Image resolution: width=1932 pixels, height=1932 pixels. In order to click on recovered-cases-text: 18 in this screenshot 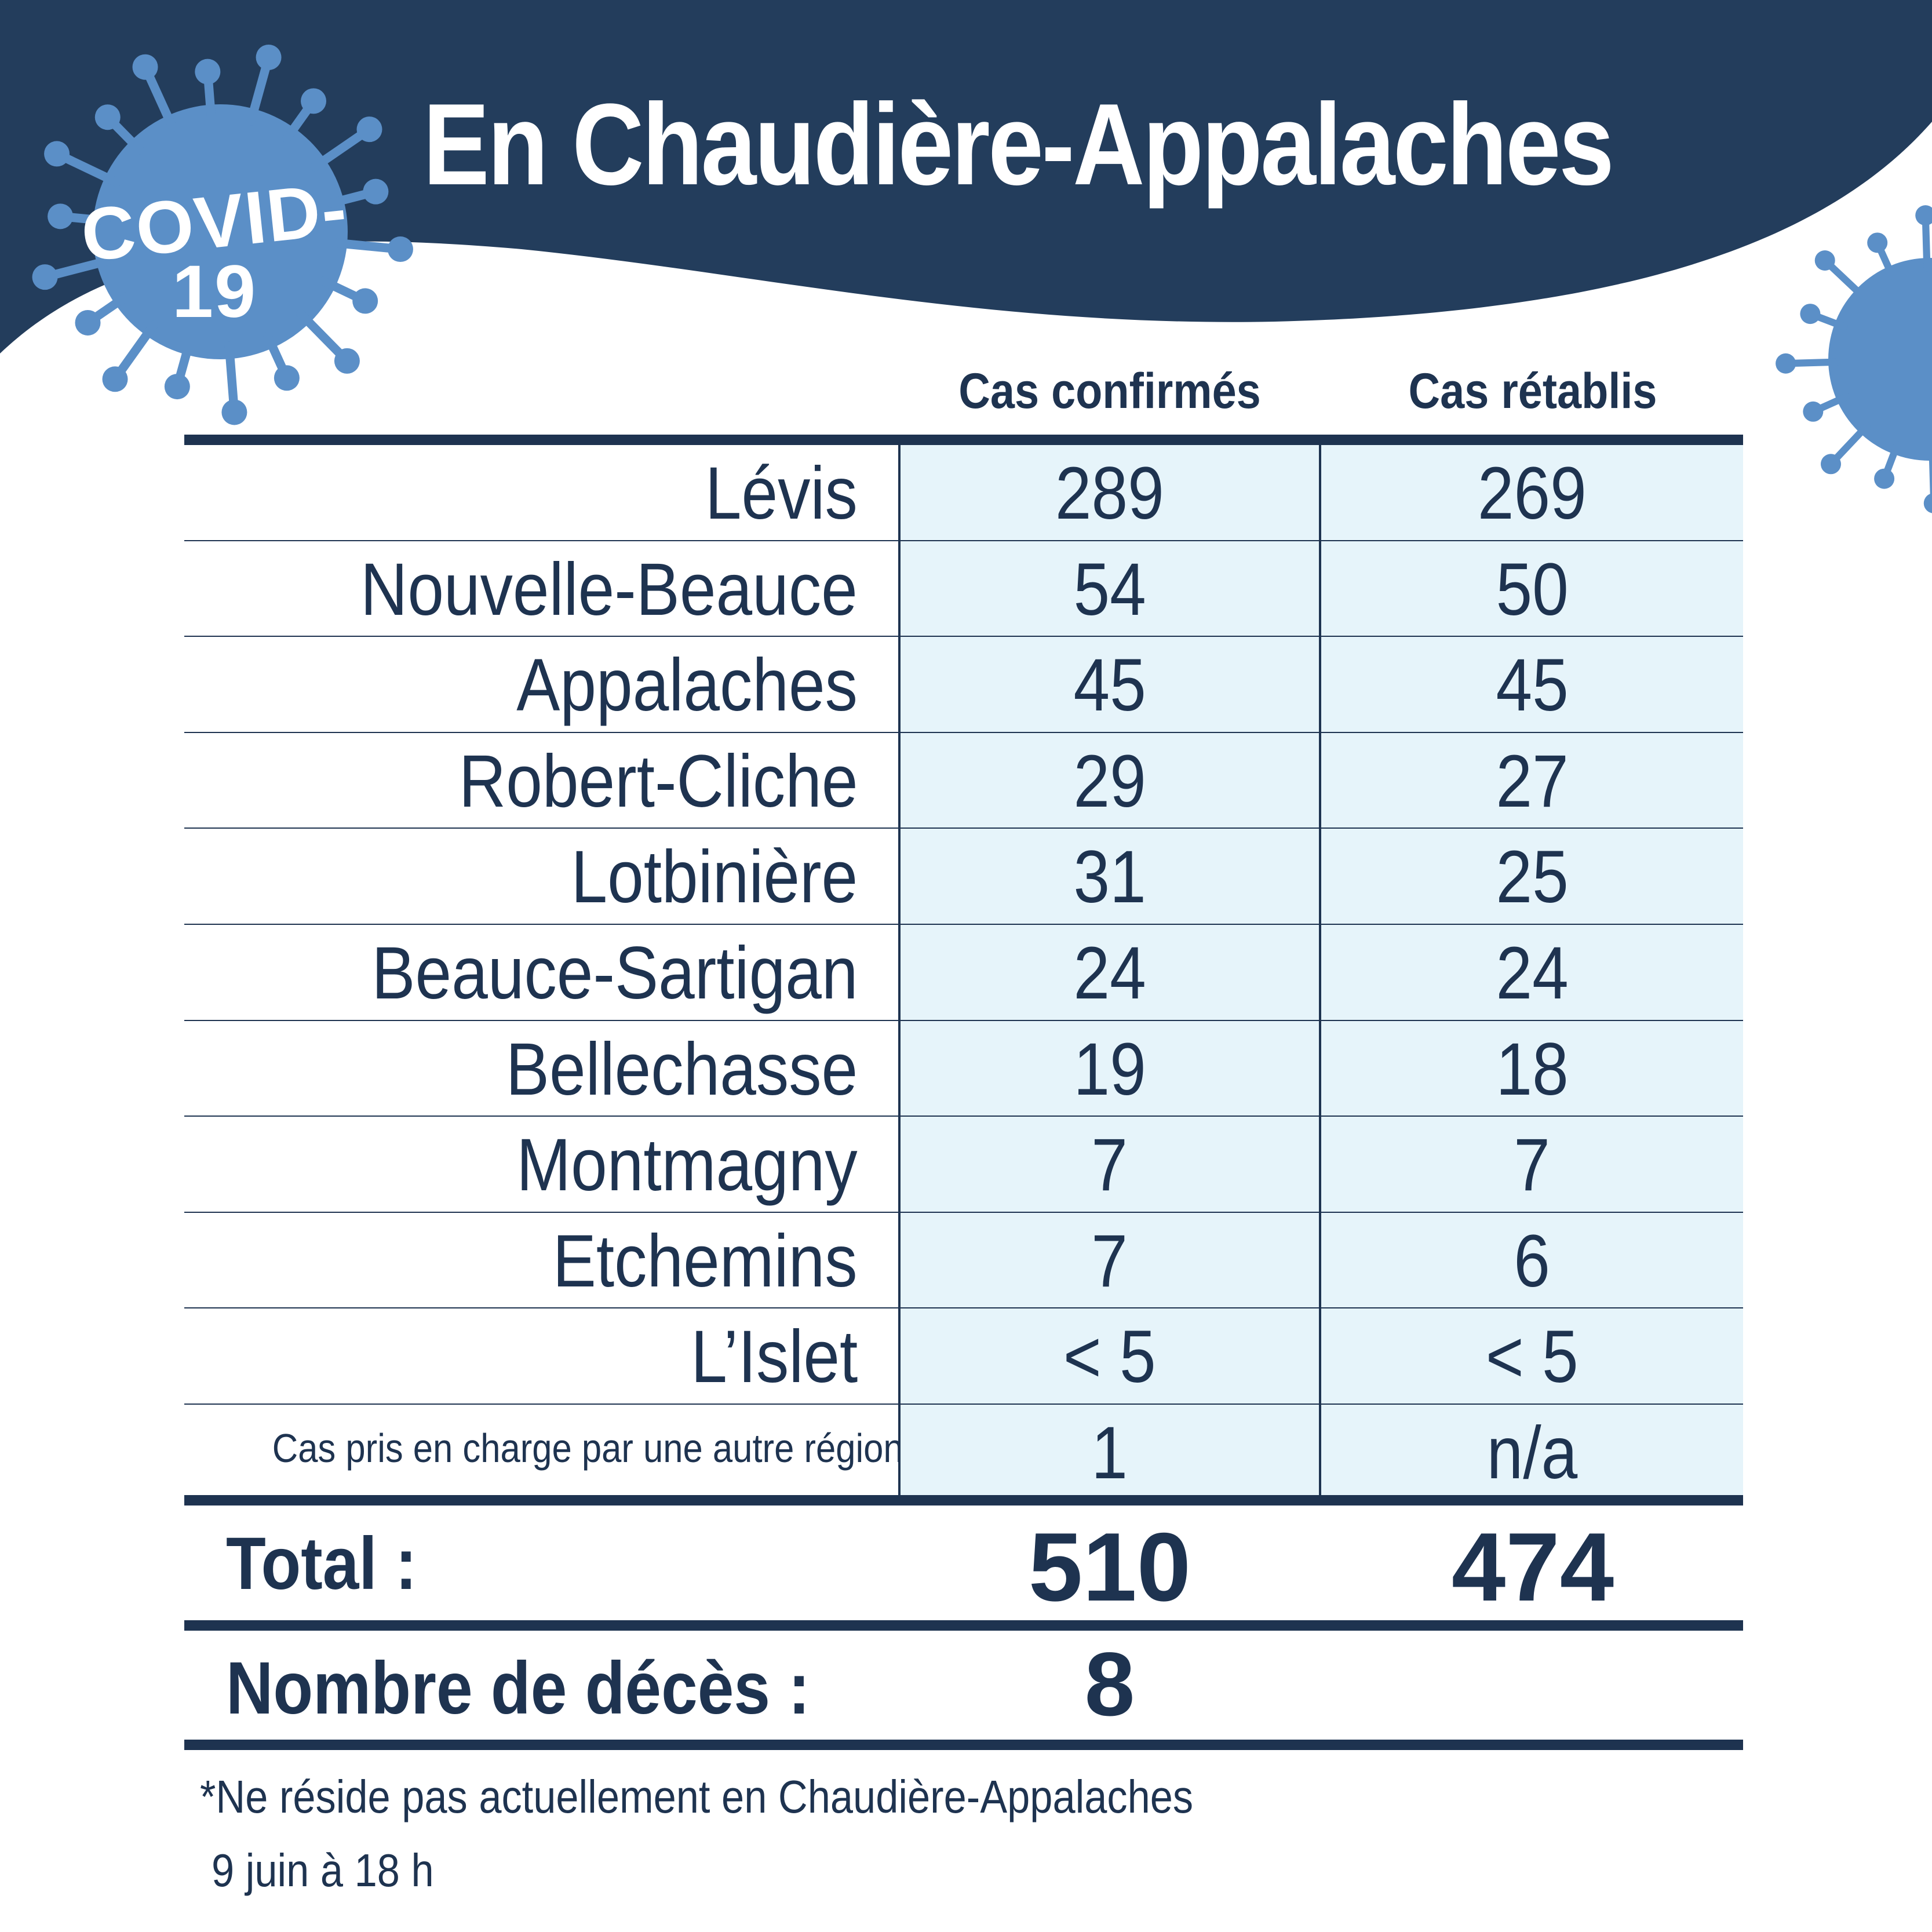, I will do `click(1533, 1069)`.